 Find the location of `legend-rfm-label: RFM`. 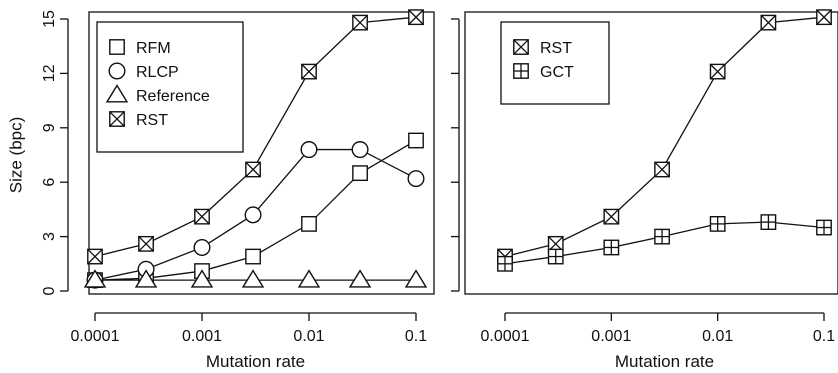

legend-rfm-label: RFM is located at coordinates (153, 48).